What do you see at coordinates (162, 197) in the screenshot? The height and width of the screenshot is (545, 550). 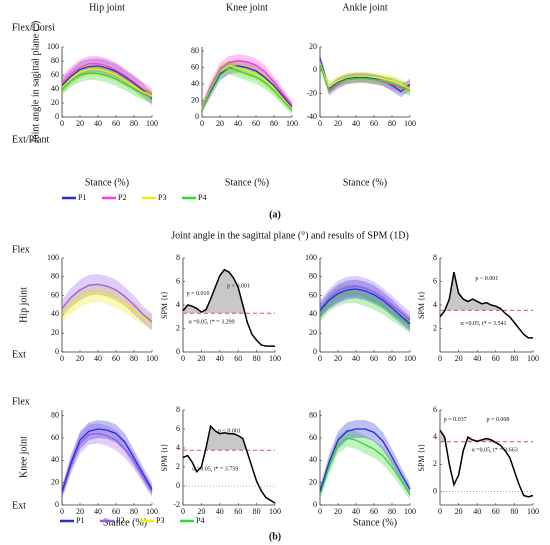 I see `legend-label: P3` at bounding box center [162, 197].